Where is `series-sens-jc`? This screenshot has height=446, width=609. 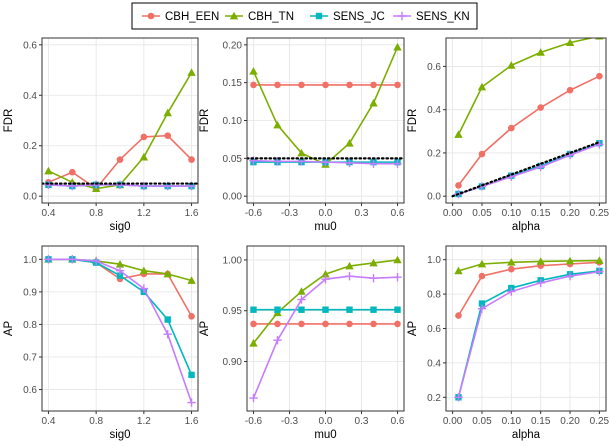
series-sens-jc is located at coordinates (325, 309).